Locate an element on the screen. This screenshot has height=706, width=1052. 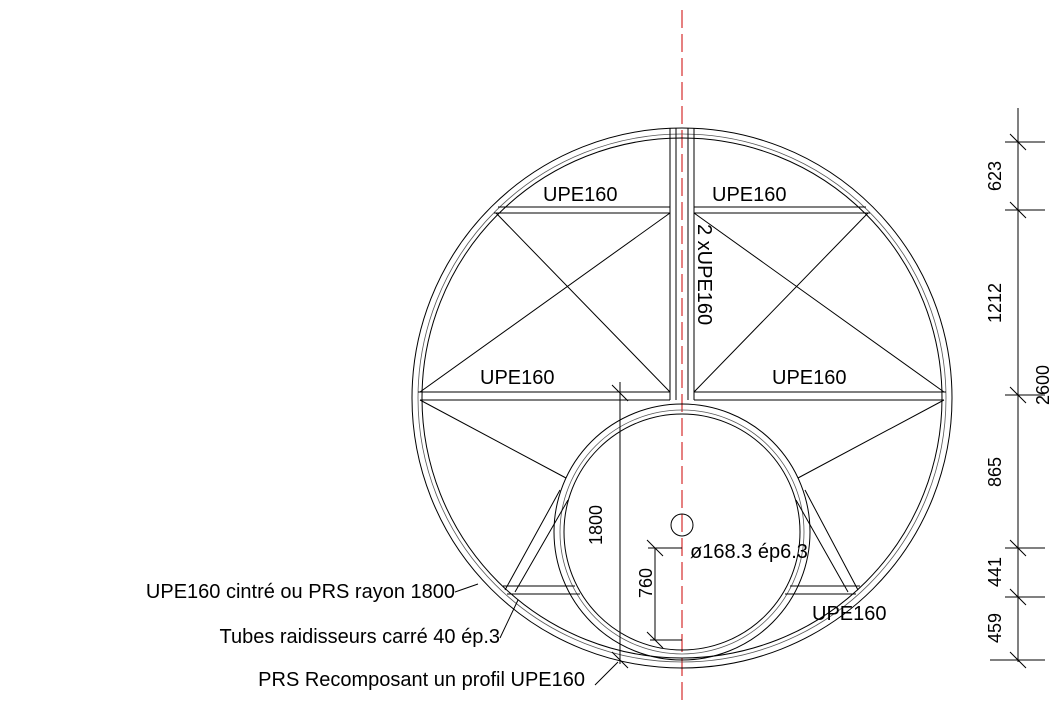
dimension: 865 is located at coordinates (995, 472).